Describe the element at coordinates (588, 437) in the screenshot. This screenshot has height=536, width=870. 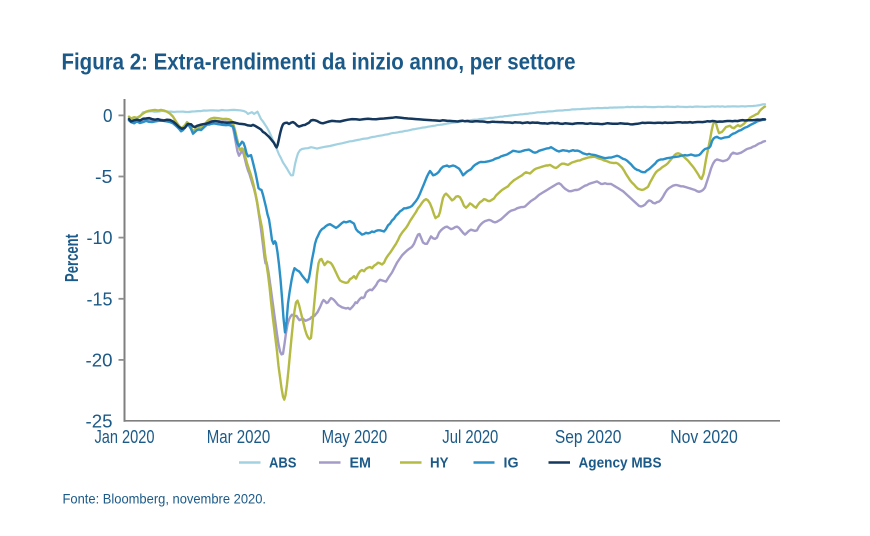
I see `svg-text: Sep 2020` at that location.